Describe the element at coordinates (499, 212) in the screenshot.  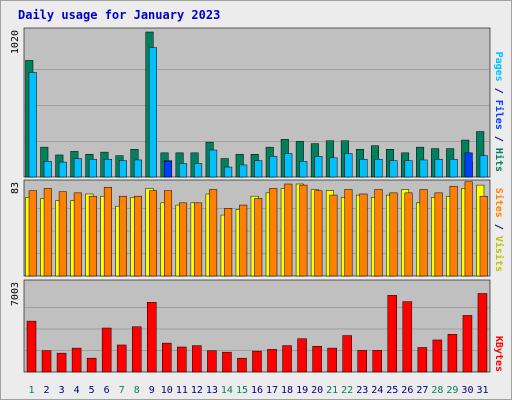
I see `chart-legends: Pages / Files / Hits Sites / Visits KBytes` at that location.